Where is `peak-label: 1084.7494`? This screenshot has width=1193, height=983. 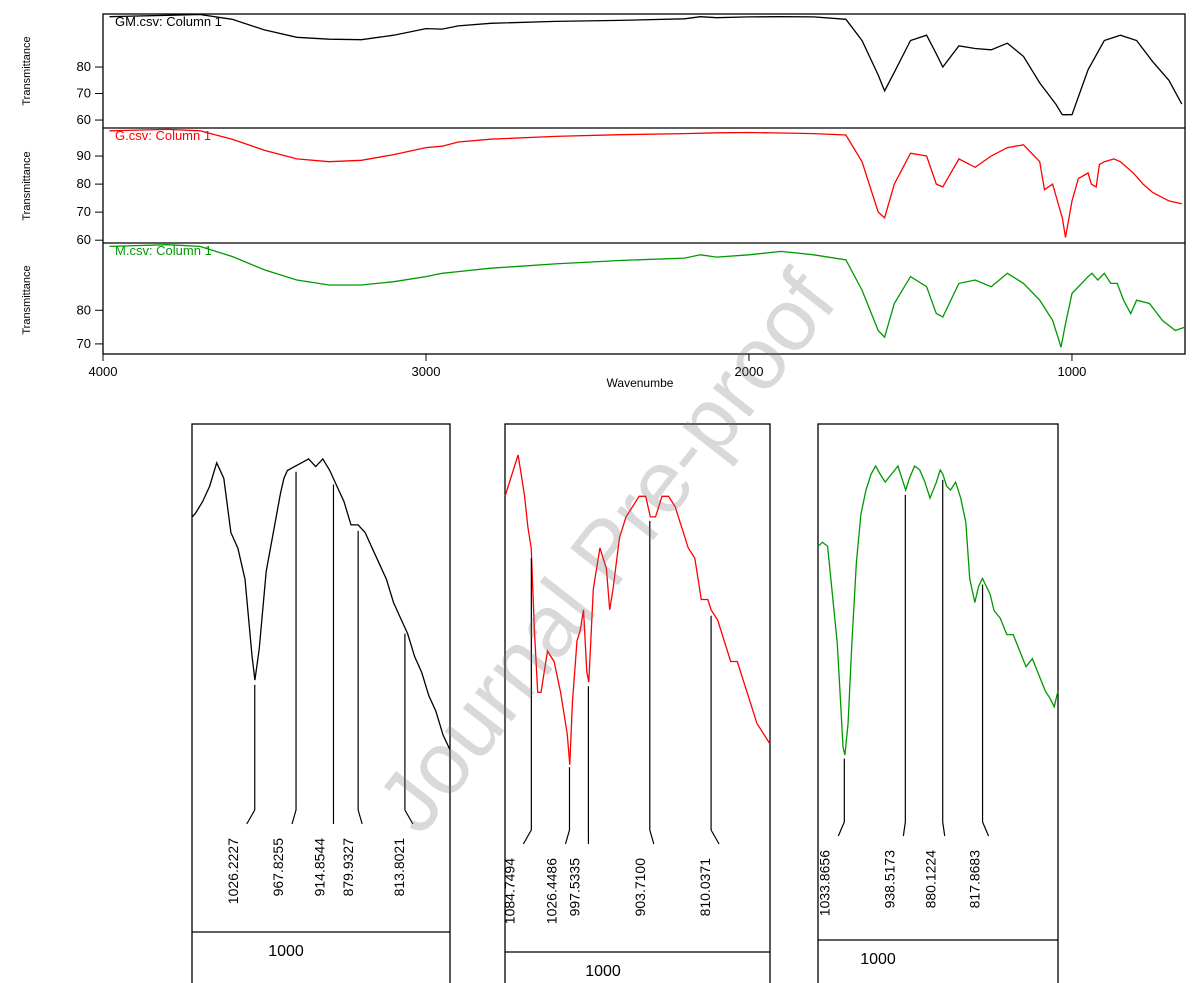
peak-label: 1084.7494 is located at coordinates (509, 891).